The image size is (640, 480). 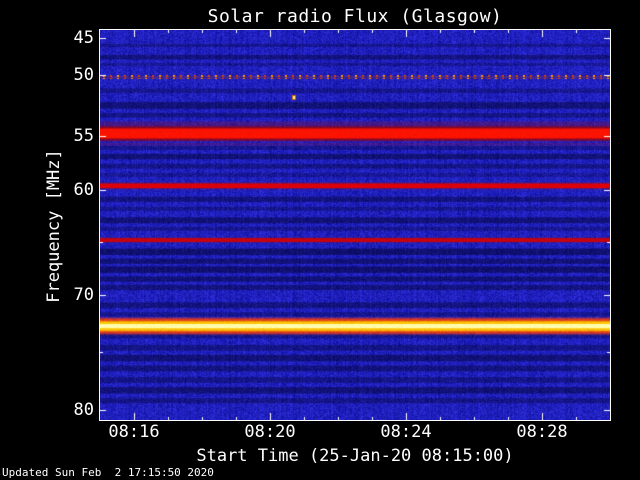 What do you see at coordinates (355, 16) in the screenshot?
I see `chart-title: Solar radio Flux (Glasgow)` at bounding box center [355, 16].